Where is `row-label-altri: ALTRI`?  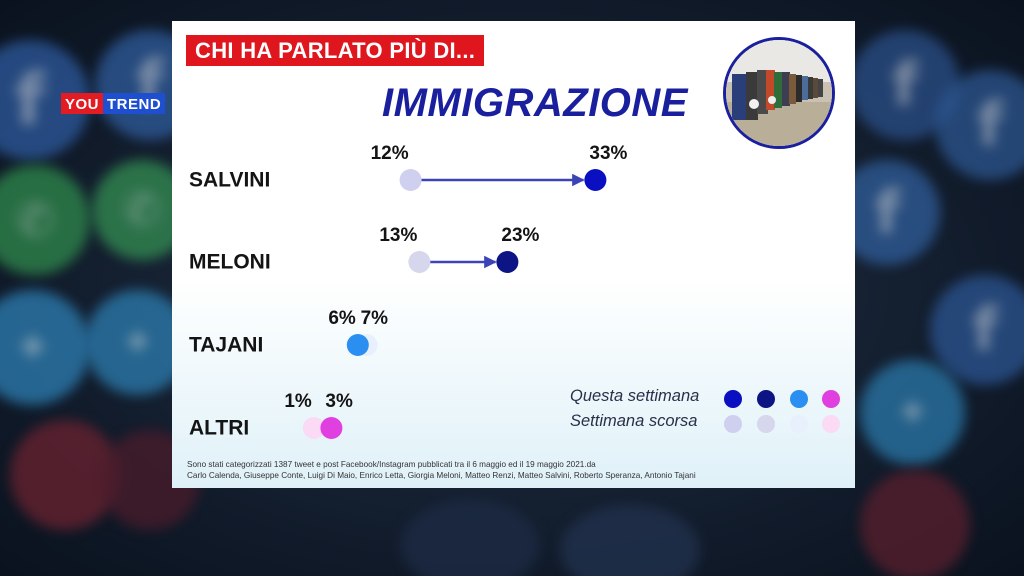
row-label-altri: ALTRI is located at coordinates (219, 428).